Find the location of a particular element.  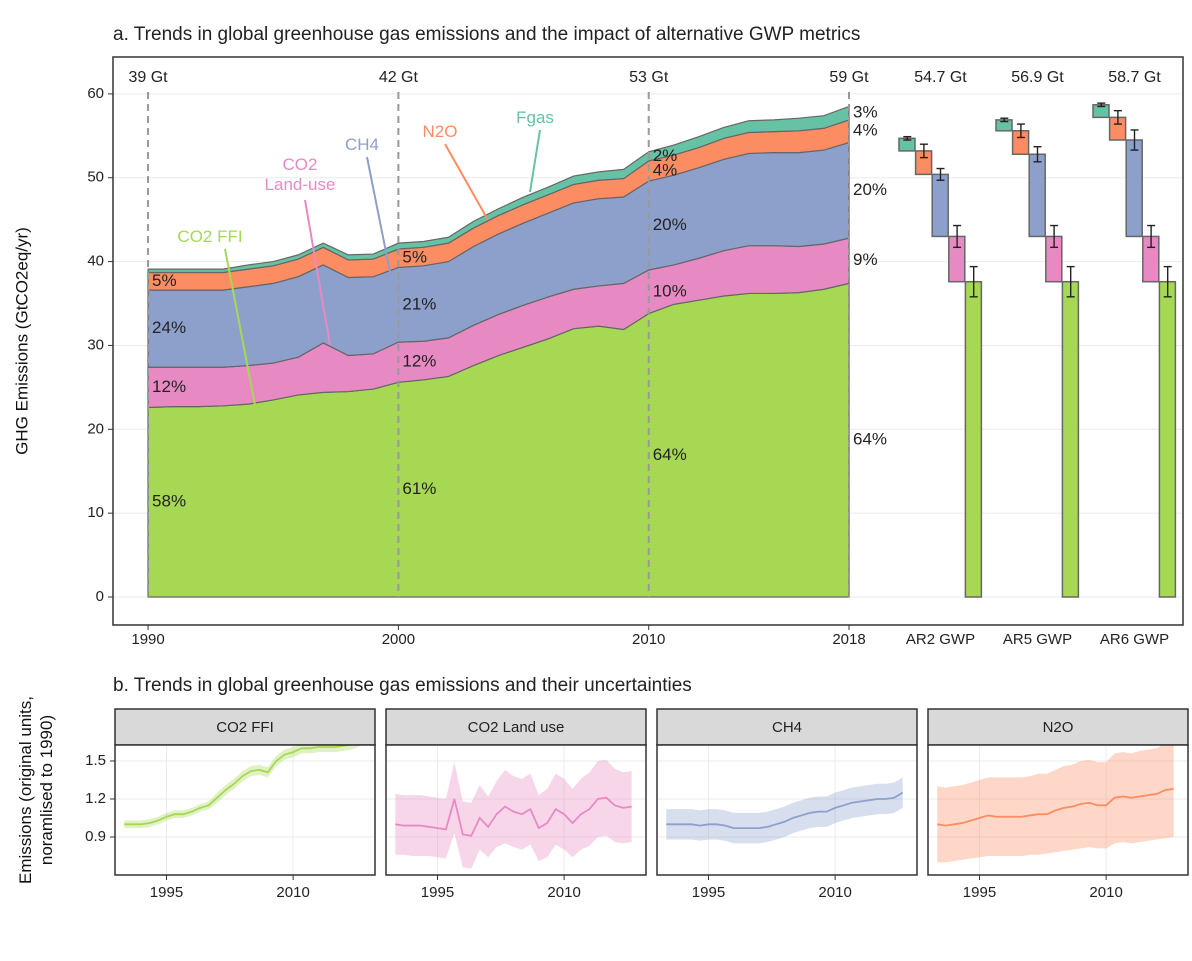

milestone-total: 59 Gt is located at coordinates (849, 77).